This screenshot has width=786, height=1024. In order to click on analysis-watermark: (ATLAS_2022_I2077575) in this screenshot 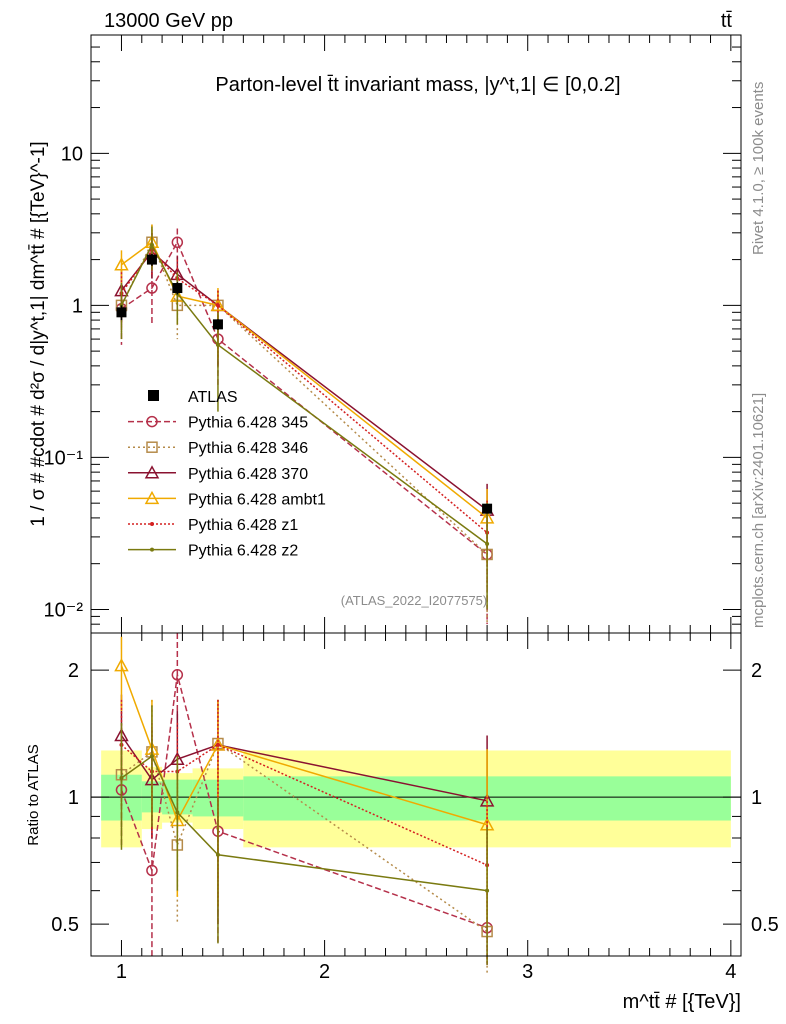, I will do `click(414, 600)`.